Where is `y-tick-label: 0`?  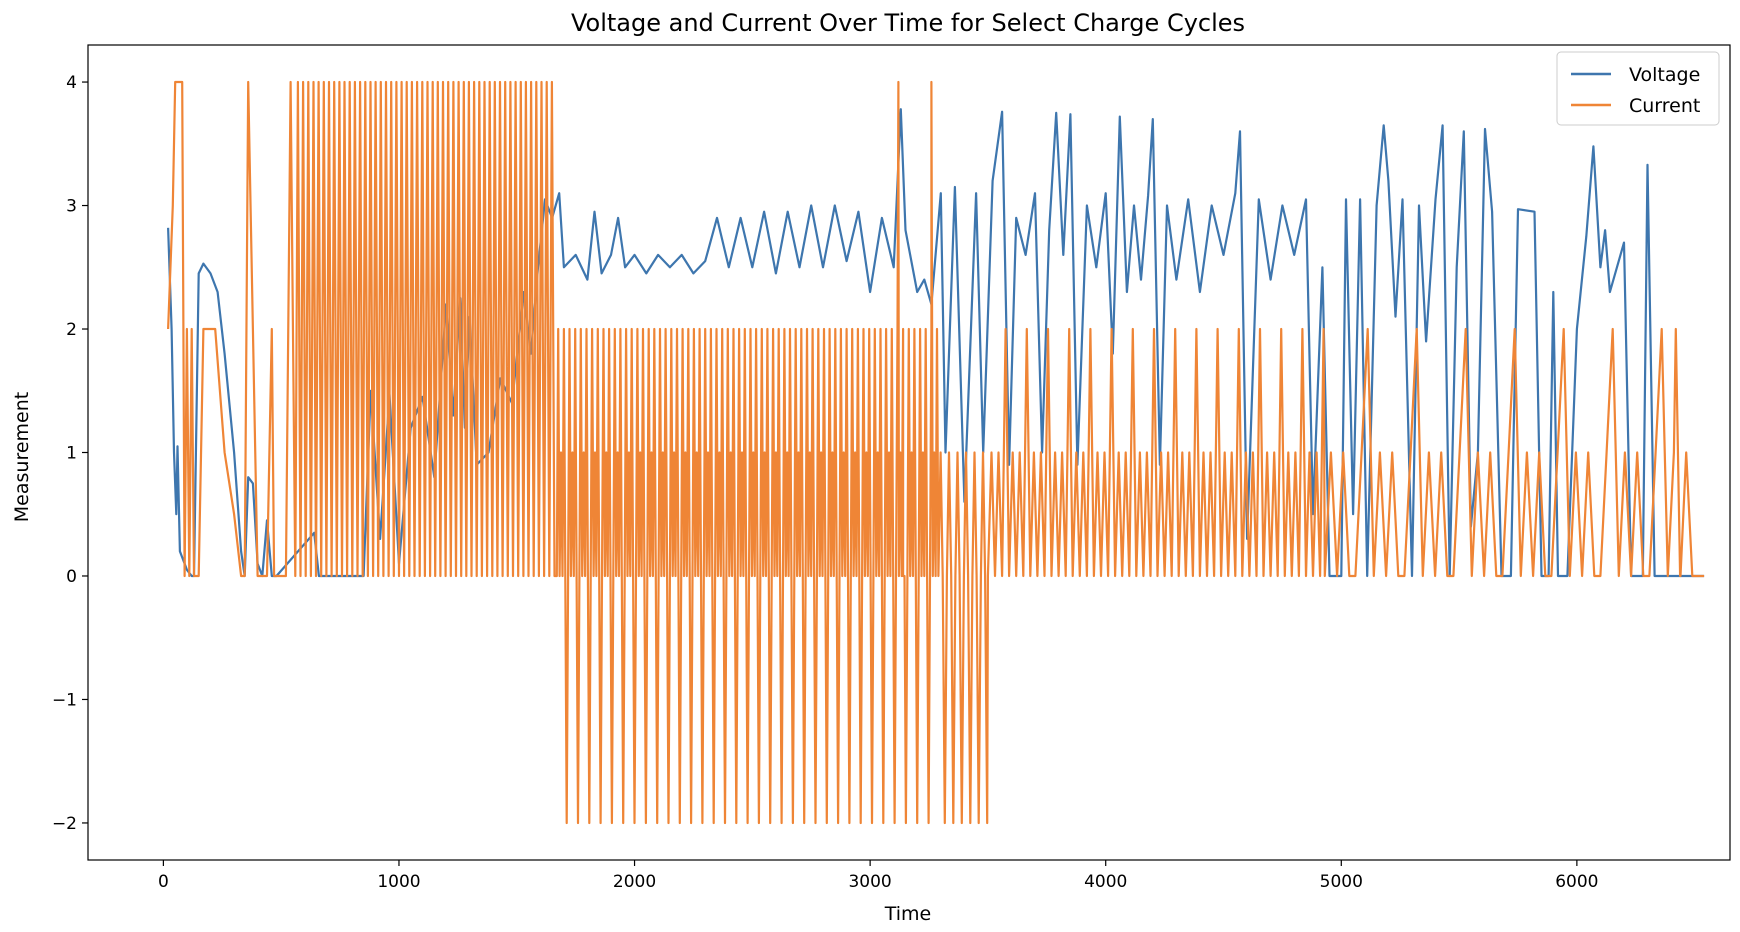 y-tick-label: 0 is located at coordinates (71, 577).